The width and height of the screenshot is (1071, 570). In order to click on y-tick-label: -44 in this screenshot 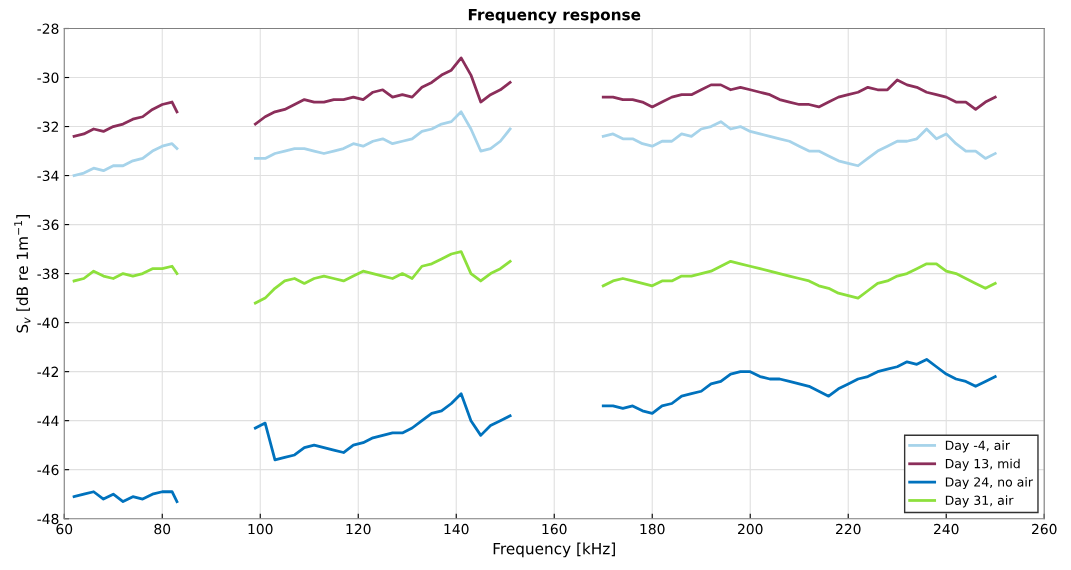, I will do `click(48, 420)`.